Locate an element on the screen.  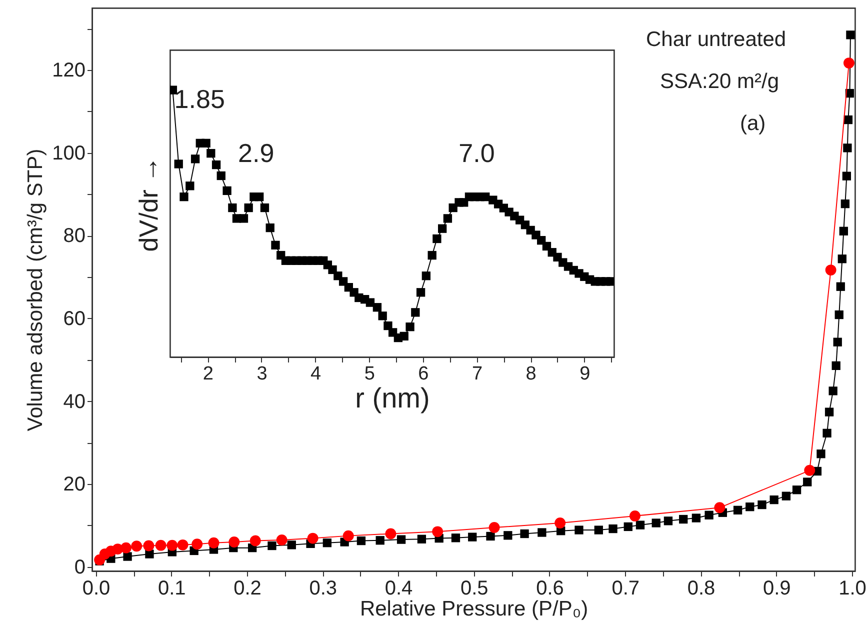
annotation: Char untreated is located at coordinates (716, 40).